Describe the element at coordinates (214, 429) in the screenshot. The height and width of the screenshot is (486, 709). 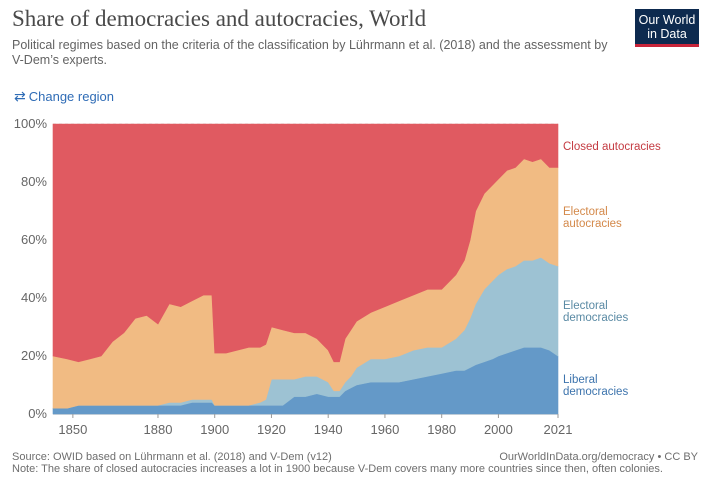
I see `x-tick-label: 1900` at that location.